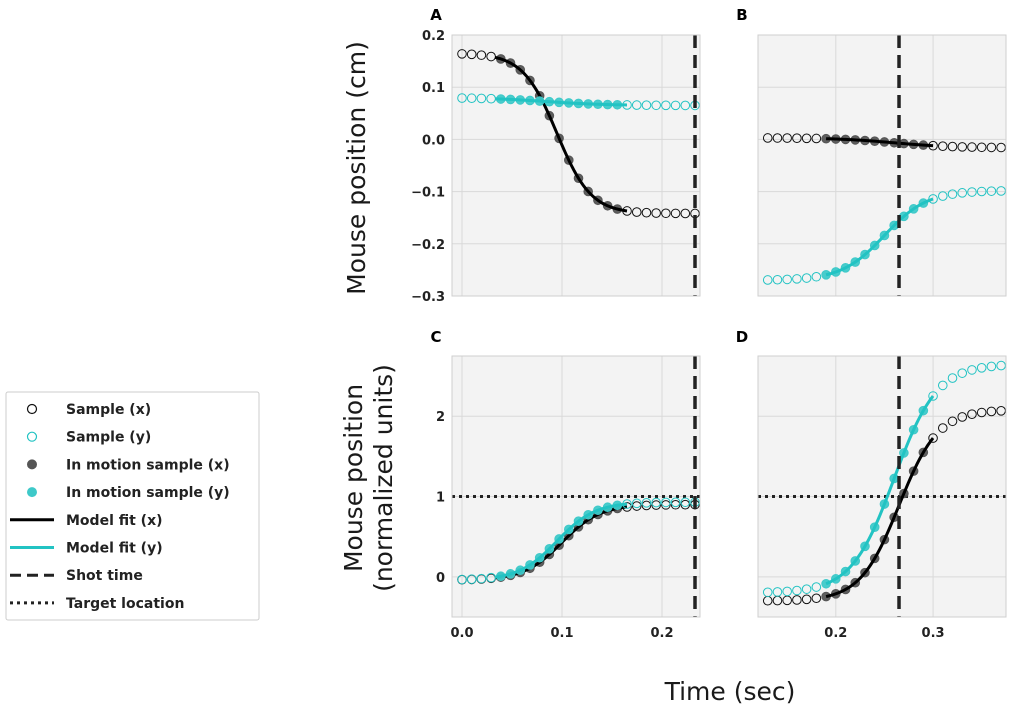  Describe the element at coordinates (108, 410) in the screenshot. I see `legend-label: Sample (x)` at that location.